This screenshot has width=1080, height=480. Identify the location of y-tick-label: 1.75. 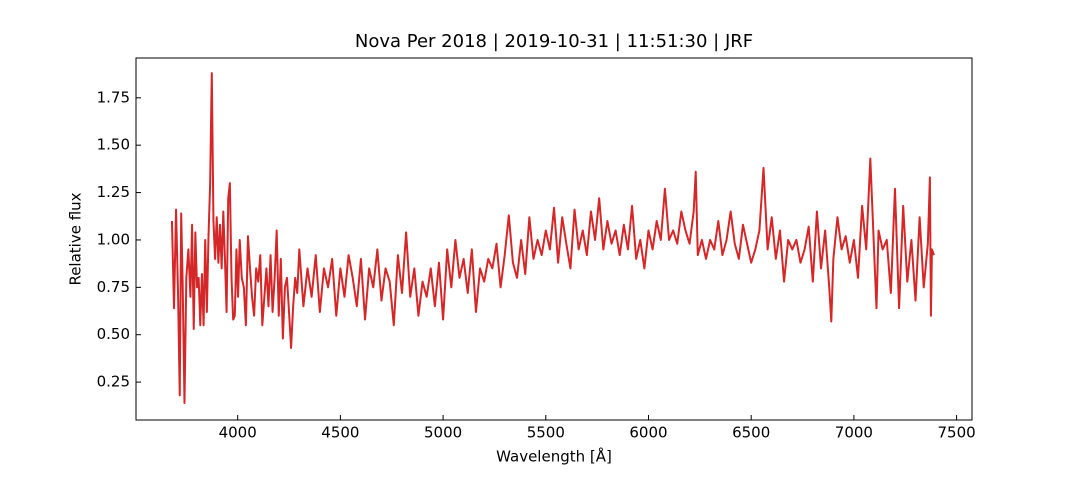
(113, 97).